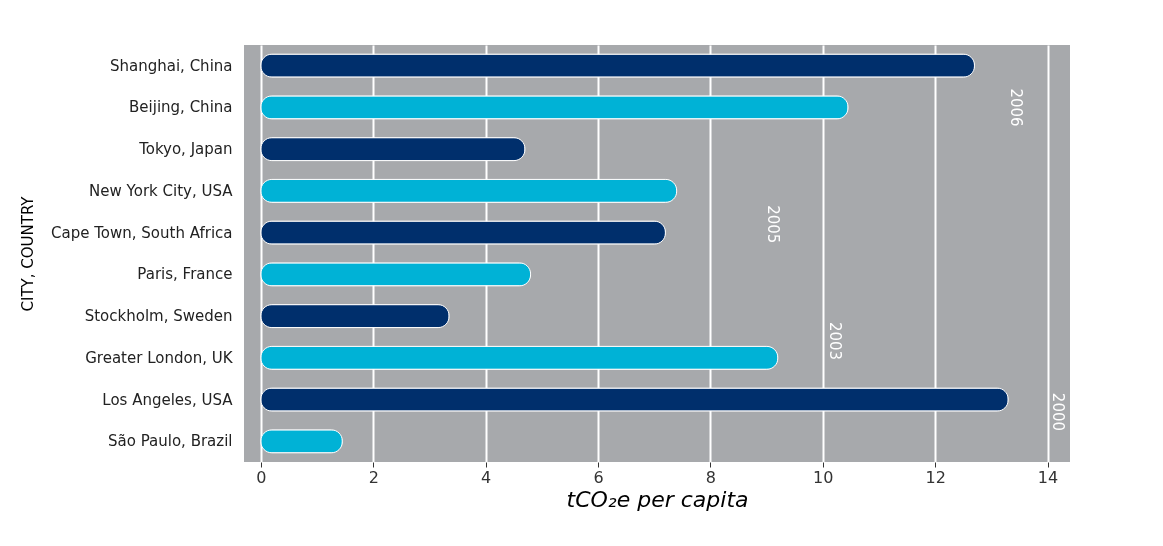  Describe the element at coordinates (657, 499) in the screenshot. I see `x-axis-title: tCO₂e per capita` at that location.